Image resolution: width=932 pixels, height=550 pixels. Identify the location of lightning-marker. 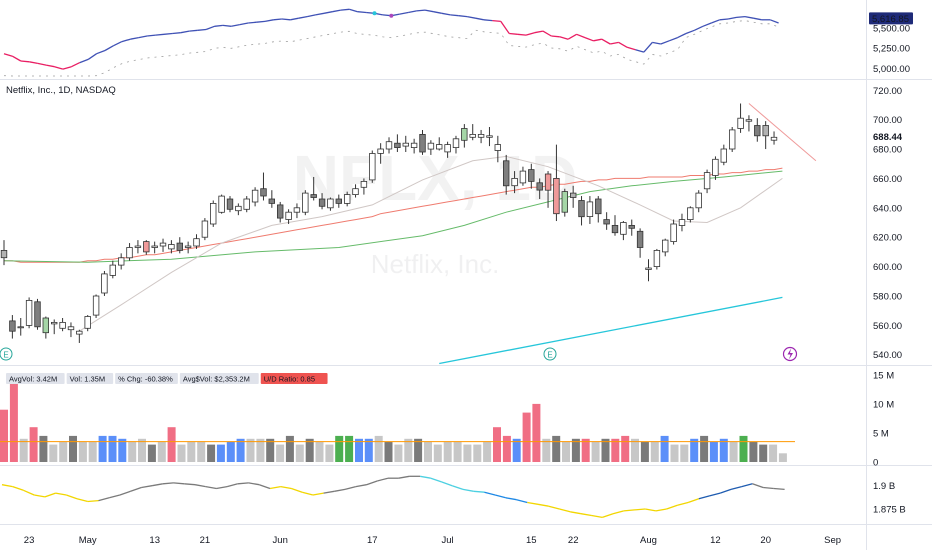
(790, 354).